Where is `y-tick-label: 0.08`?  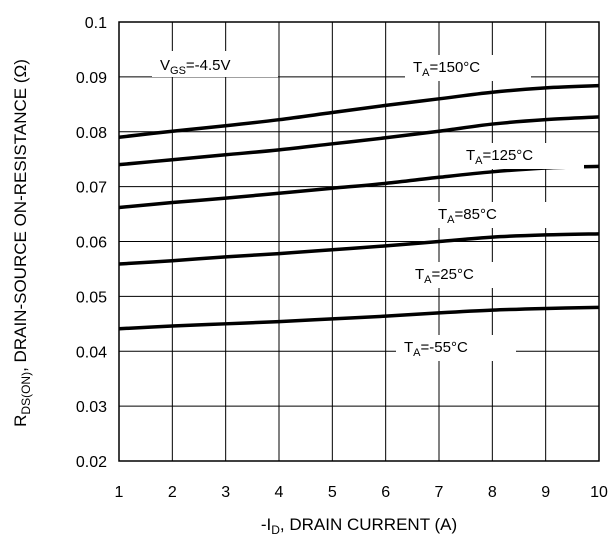
y-tick-label: 0.08 is located at coordinates (91, 133).